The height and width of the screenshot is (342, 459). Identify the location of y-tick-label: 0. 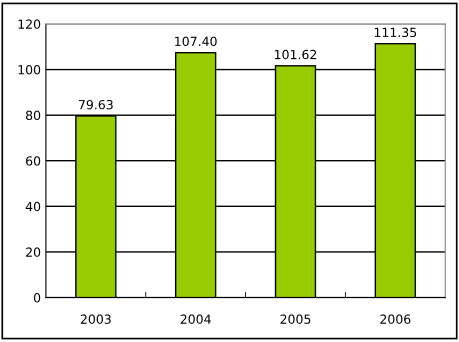
(37, 297).